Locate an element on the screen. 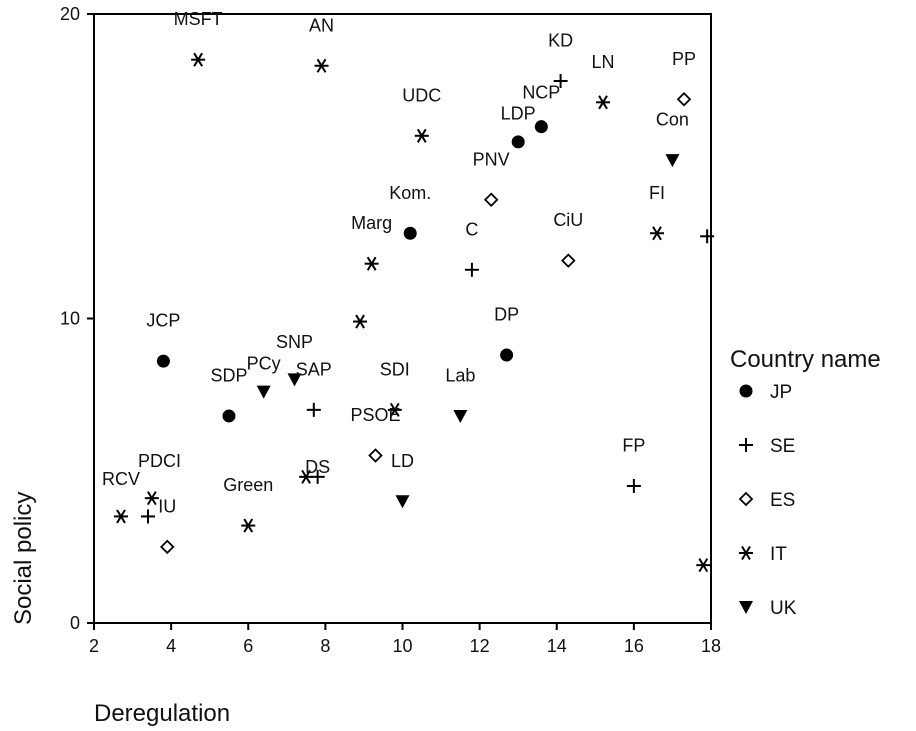 The height and width of the screenshot is (731, 916). point-label: SDP is located at coordinates (228, 375).